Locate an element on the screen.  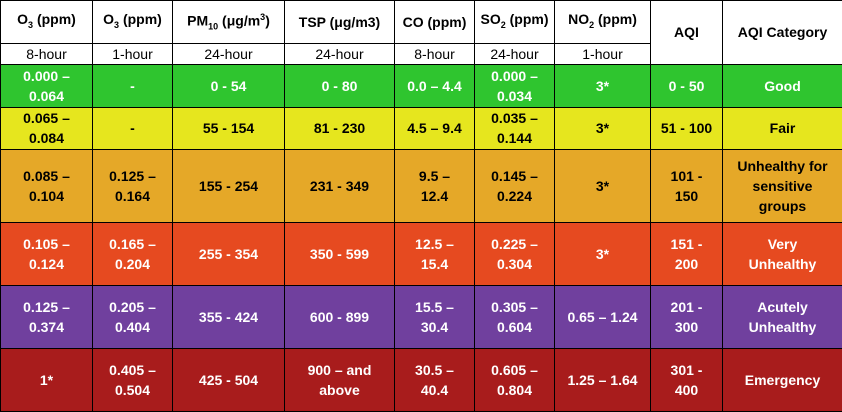
cell-line: Fair is located at coordinates (782, 128).